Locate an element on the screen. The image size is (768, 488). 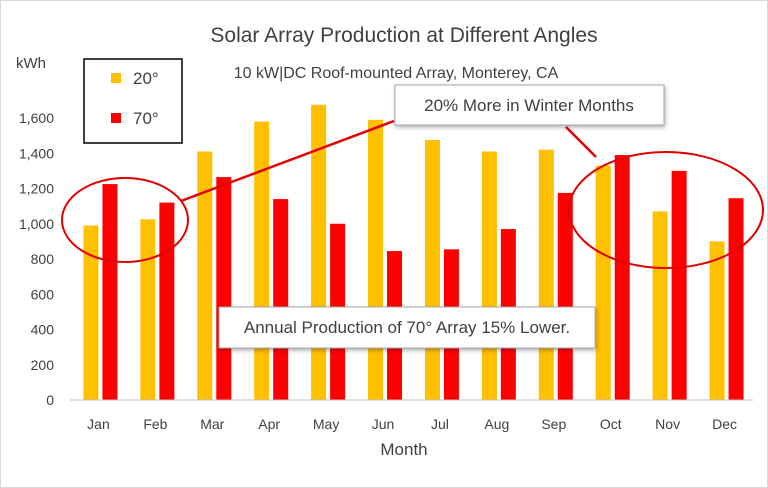
bar-70-dec is located at coordinates (736, 299).